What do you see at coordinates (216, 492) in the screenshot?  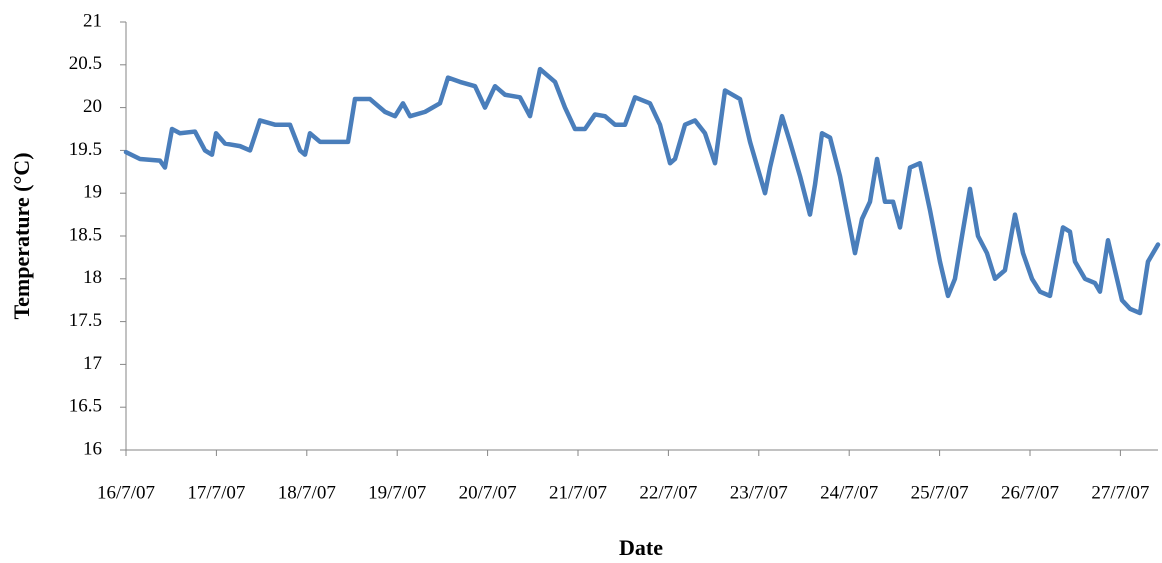 I see `x-tick-label: 17/7/07` at bounding box center [216, 492].